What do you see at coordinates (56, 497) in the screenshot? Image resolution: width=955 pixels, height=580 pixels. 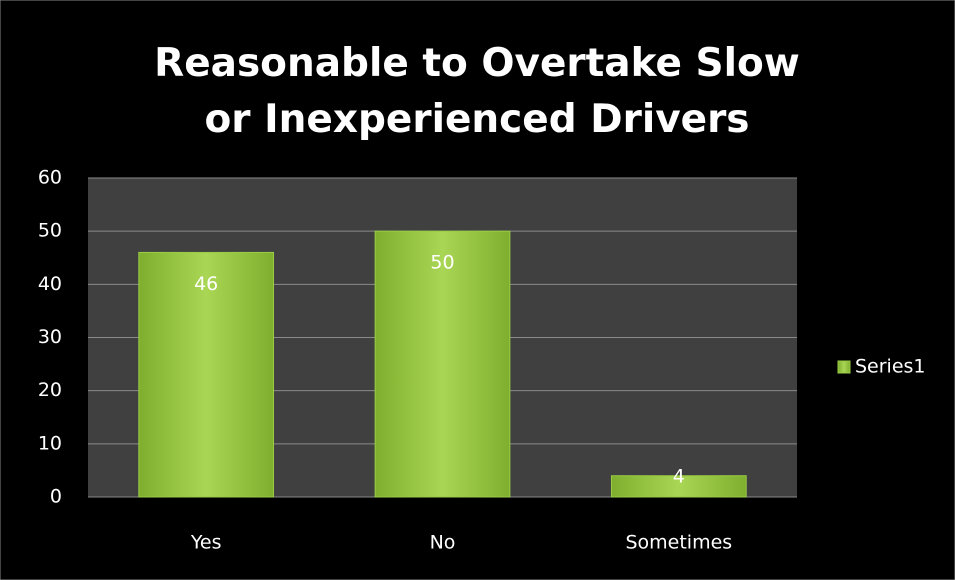 I see `y-tick-label: 0` at bounding box center [56, 497].